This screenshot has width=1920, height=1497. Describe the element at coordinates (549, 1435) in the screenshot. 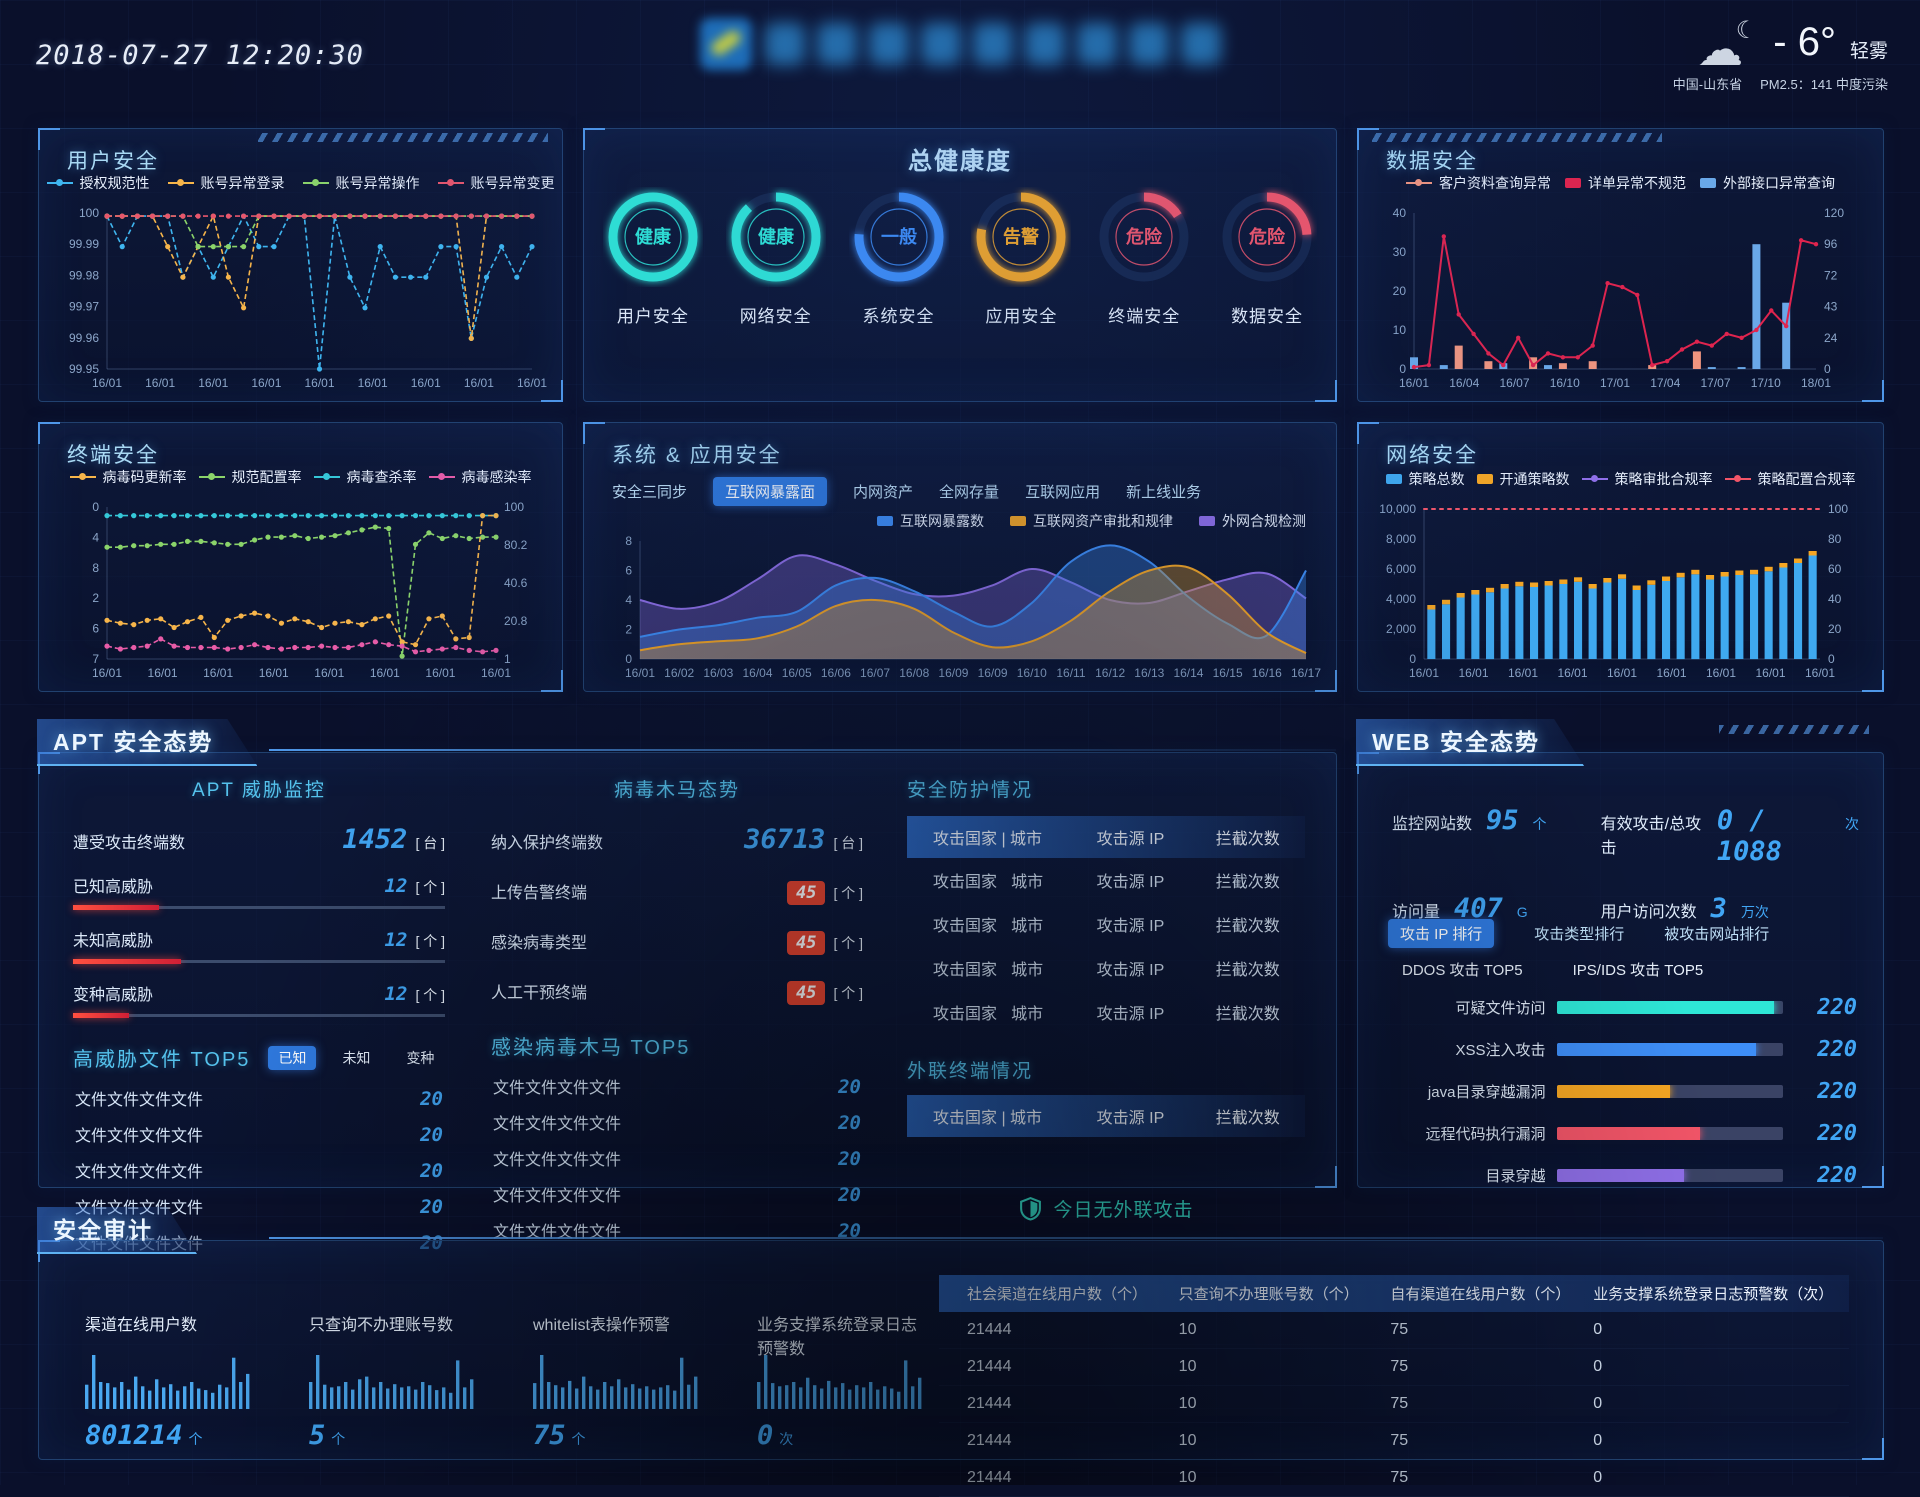

I see `mini-value: 75` at that location.